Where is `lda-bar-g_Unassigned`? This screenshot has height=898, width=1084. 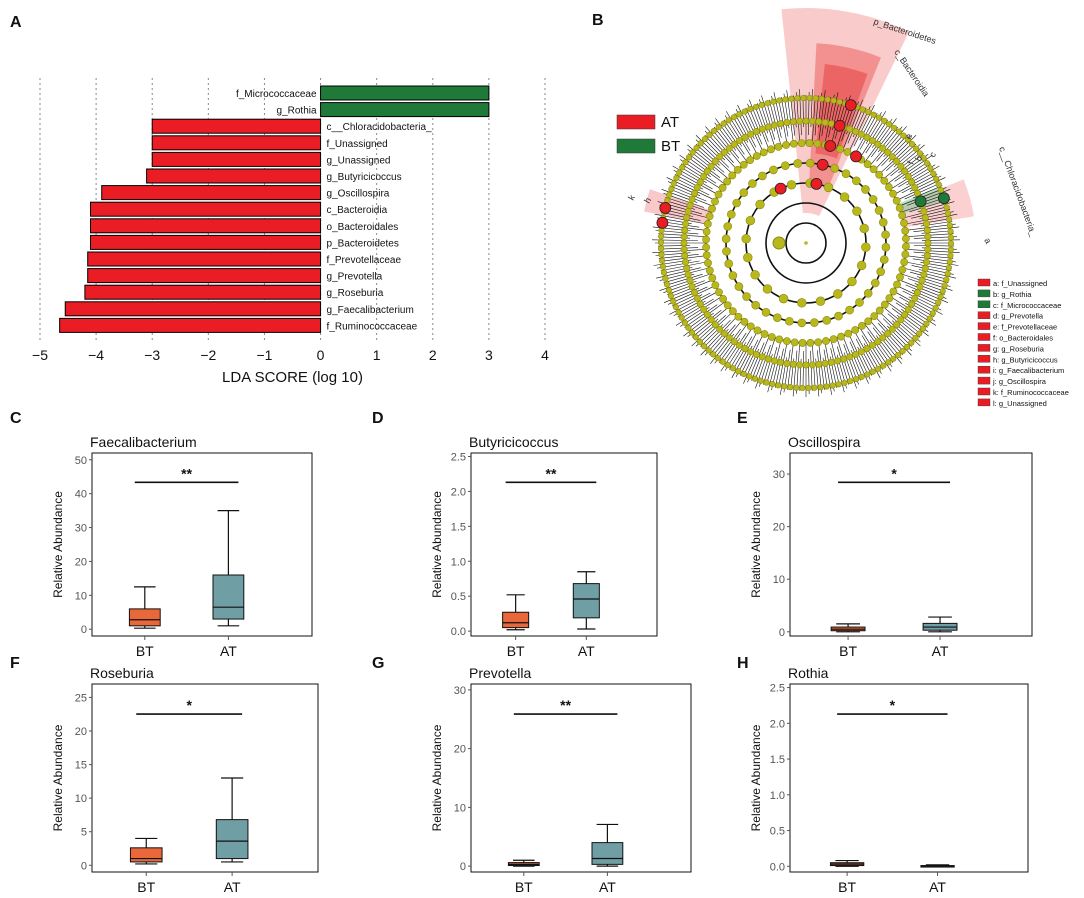
lda-bar-g_Unassigned is located at coordinates (236, 159).